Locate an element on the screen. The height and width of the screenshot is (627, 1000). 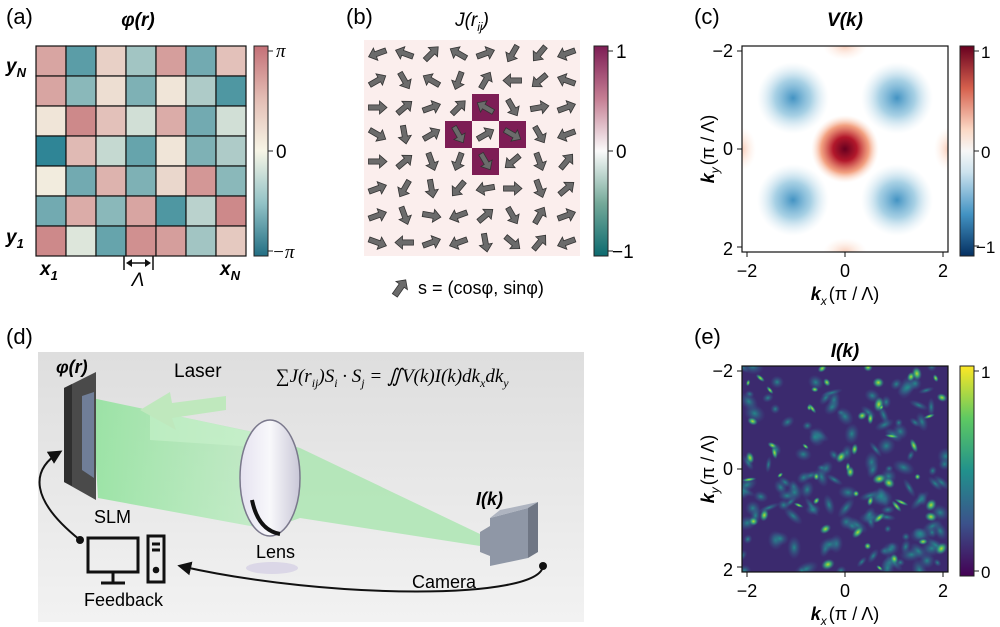
laser-arrow is located at coordinates (183, 411).